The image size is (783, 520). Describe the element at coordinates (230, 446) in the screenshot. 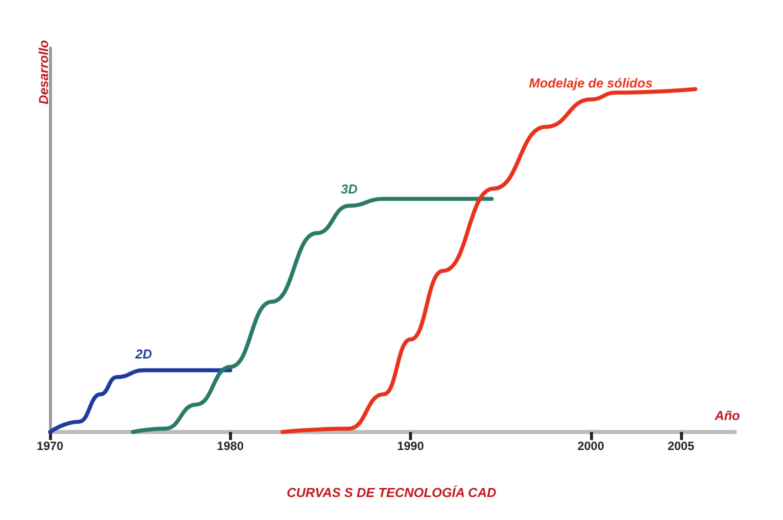

I see `x-tick-label: 1980` at that location.